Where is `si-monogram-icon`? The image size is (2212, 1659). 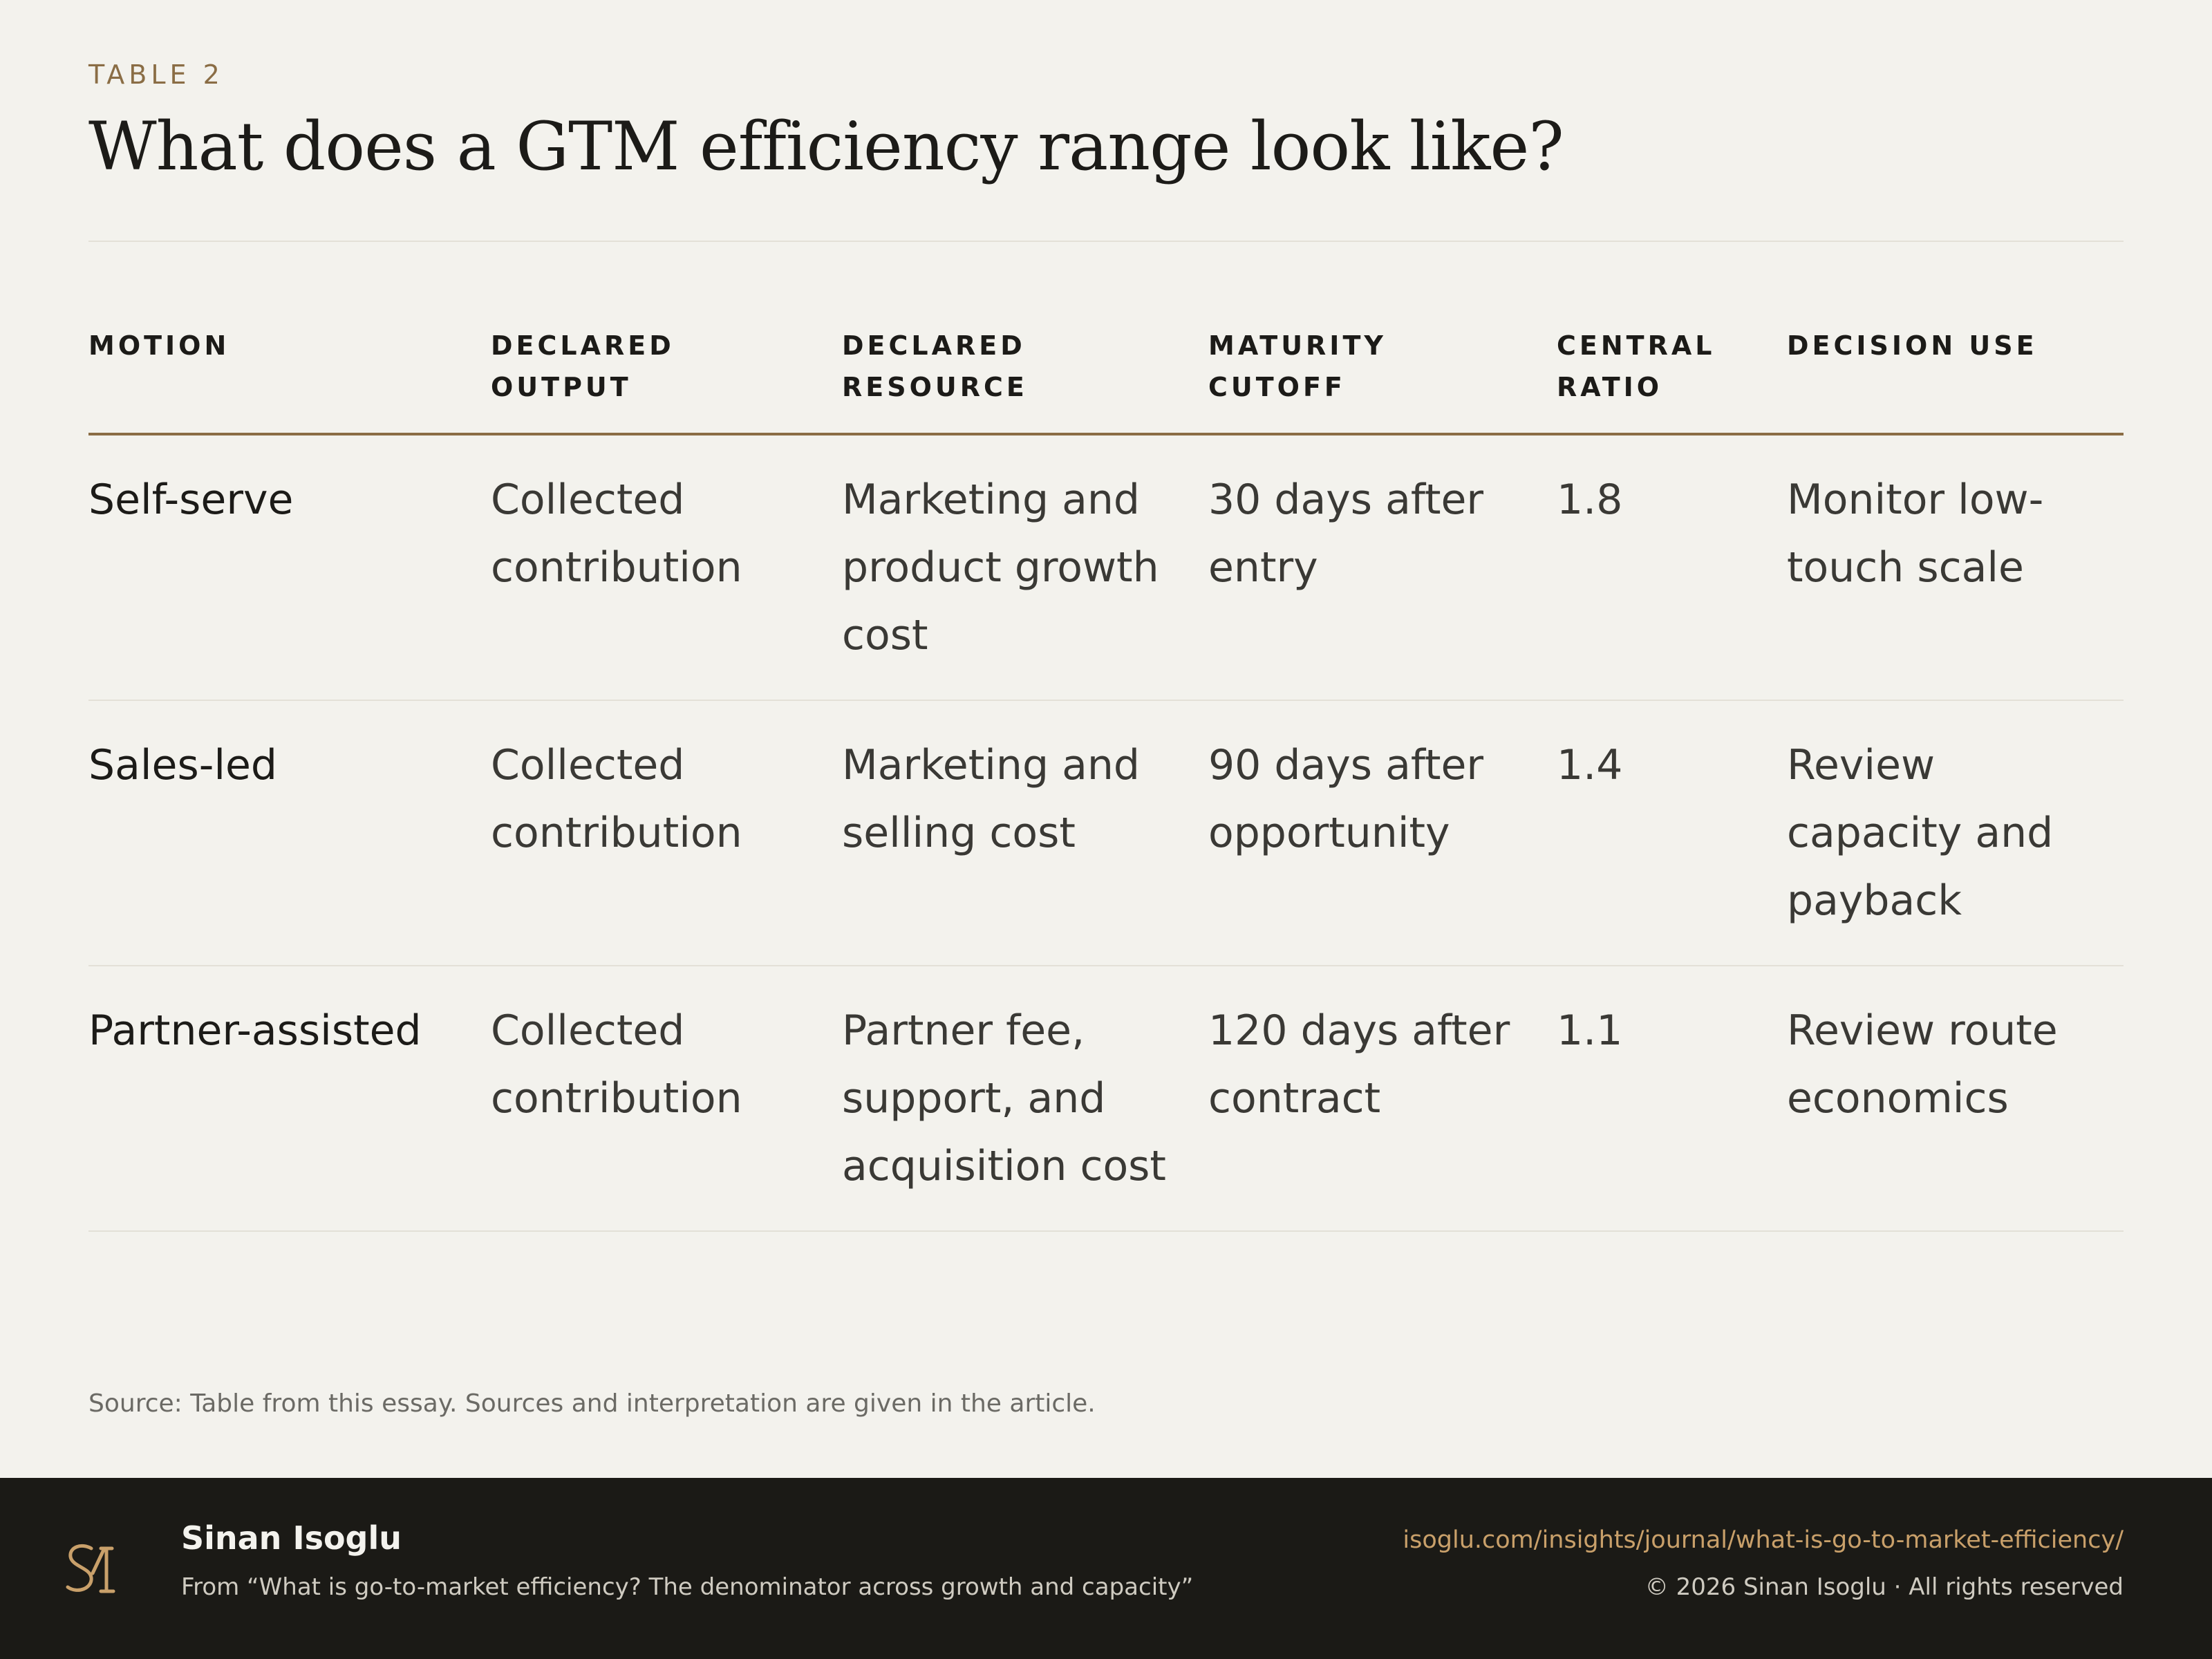
si-monogram-icon is located at coordinates (90, 1568).